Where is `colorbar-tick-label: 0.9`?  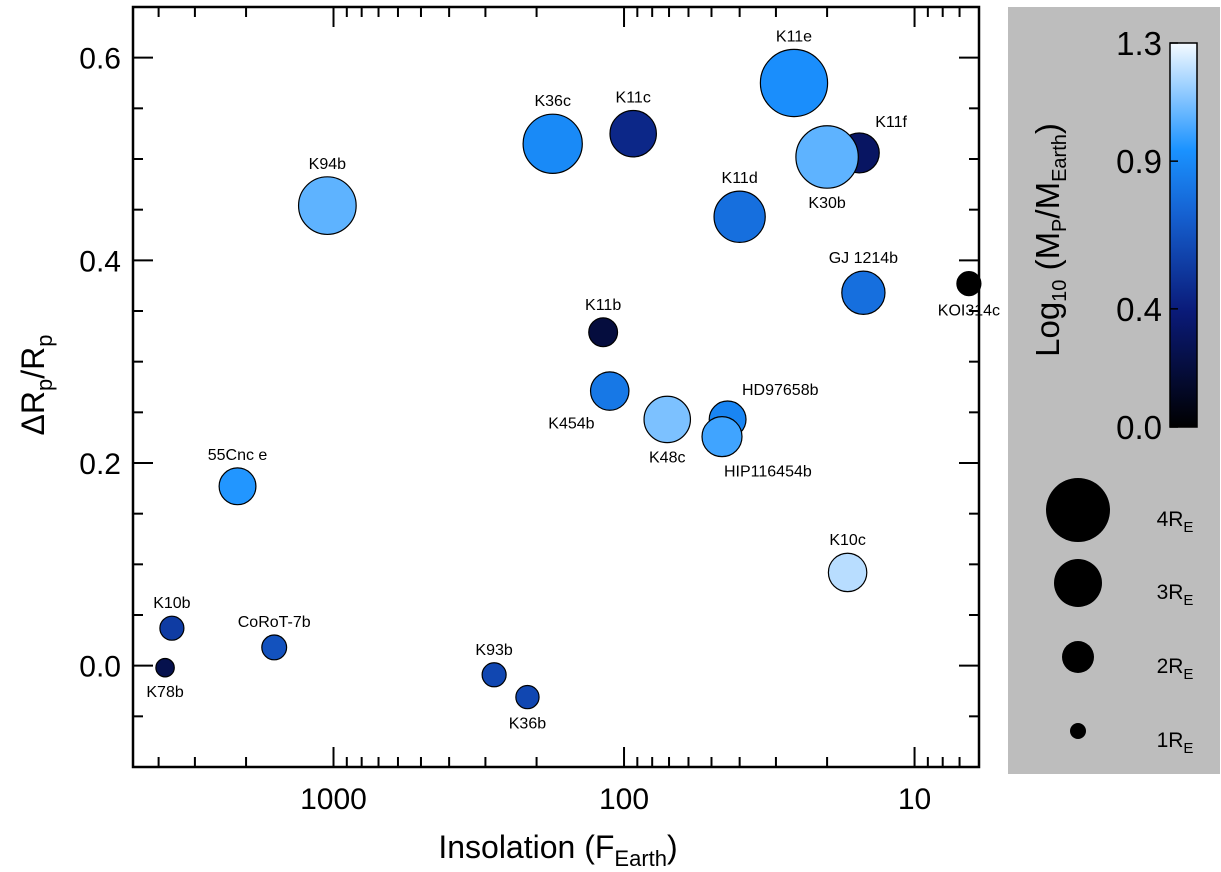 colorbar-tick-label: 0.9 is located at coordinates (1139, 161).